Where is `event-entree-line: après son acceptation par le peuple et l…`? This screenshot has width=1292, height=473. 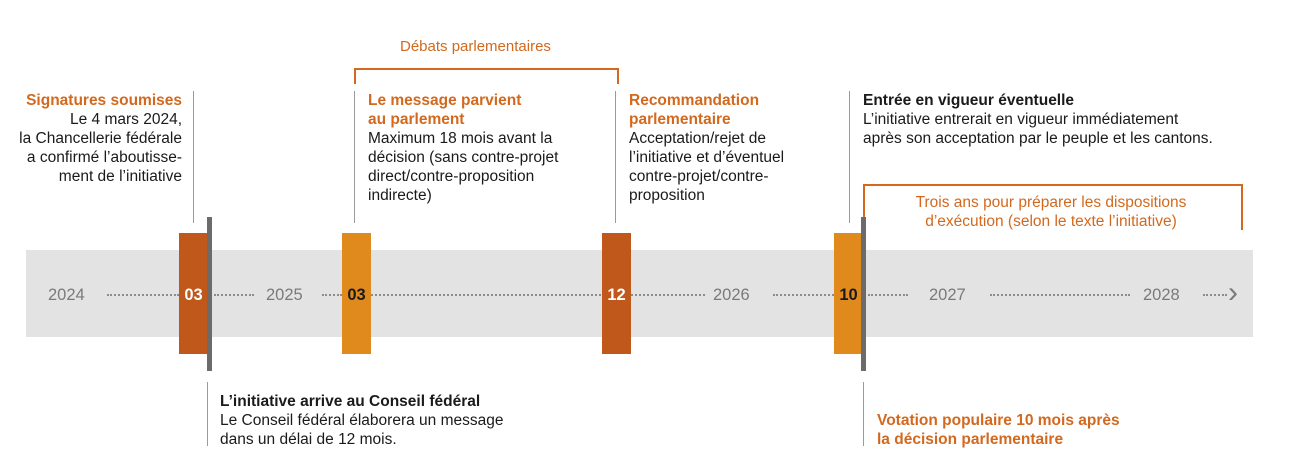
event-entree-line: après son acceptation par le peuple et l… is located at coordinates (1038, 138).